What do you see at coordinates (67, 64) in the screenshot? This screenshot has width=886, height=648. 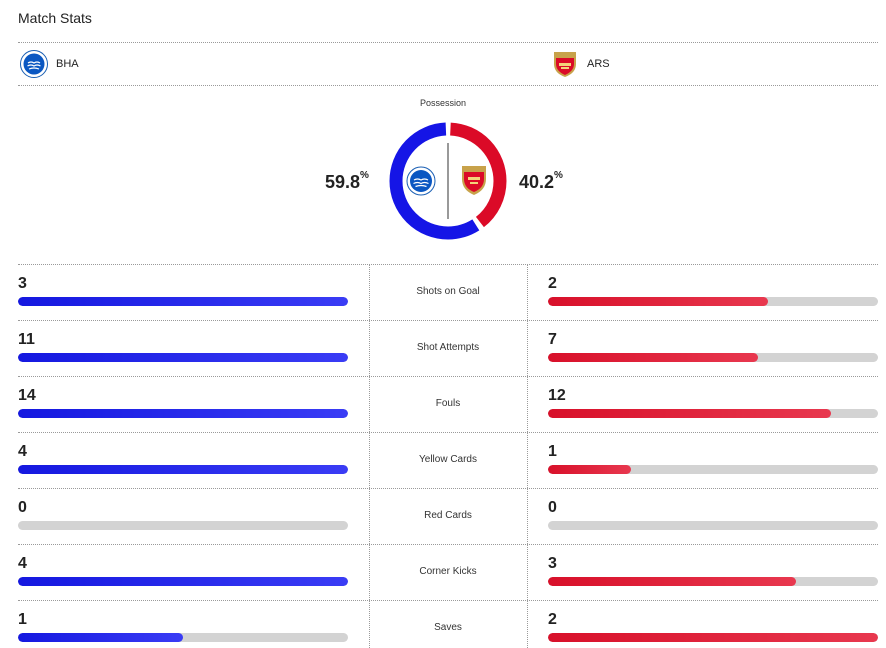 I see `home-team-abbr: BHA` at bounding box center [67, 64].